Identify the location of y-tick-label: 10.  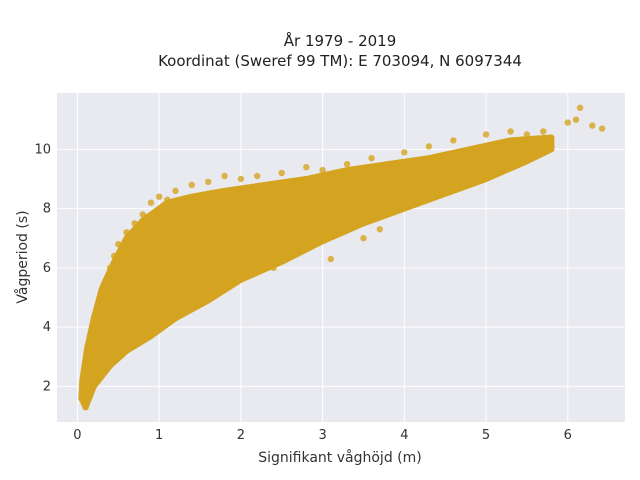
(42, 149).